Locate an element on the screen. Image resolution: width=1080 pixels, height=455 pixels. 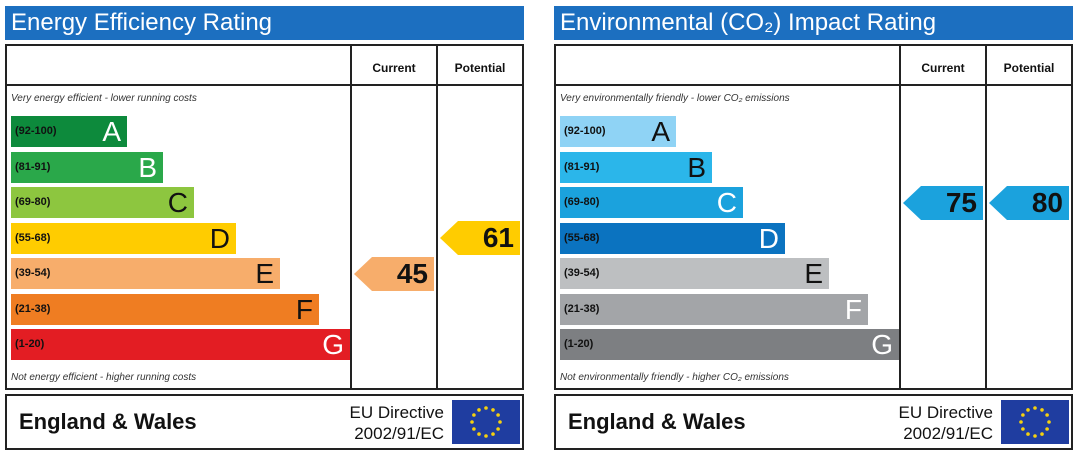
region-label: England & Wales is located at coordinates (108, 421).